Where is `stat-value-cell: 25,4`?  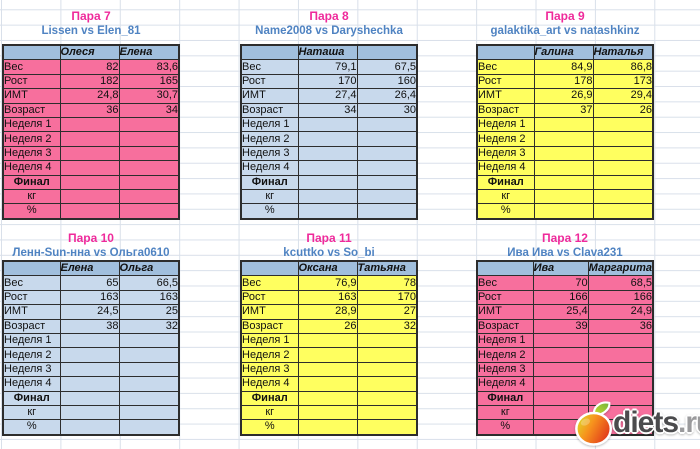 stat-value-cell: 25,4 is located at coordinates (560, 312).